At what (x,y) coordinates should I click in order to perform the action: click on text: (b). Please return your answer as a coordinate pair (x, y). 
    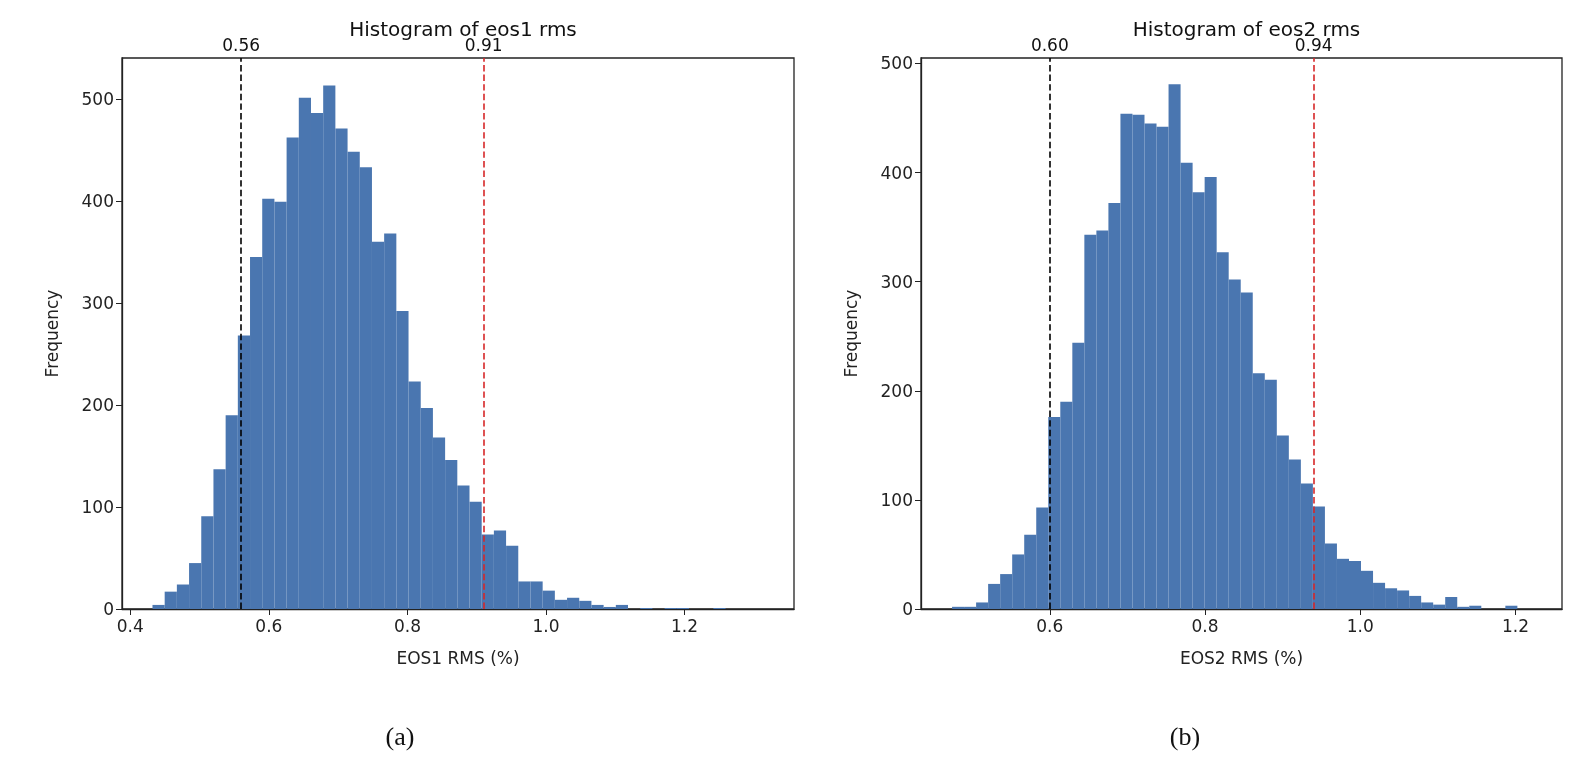
    Looking at the image, I should click on (1185, 736).